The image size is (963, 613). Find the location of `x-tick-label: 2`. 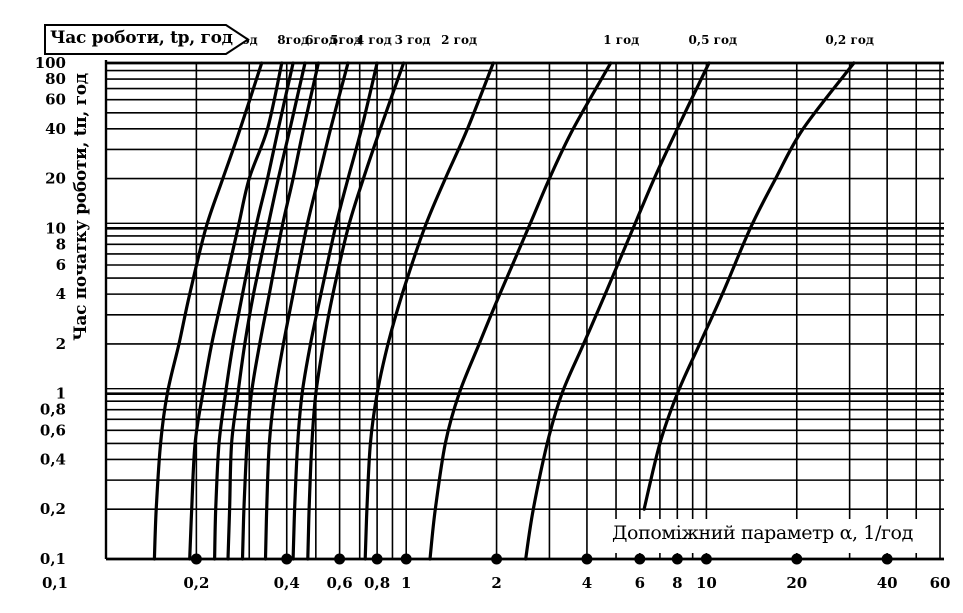

x-tick-label: 2 is located at coordinates (496, 583).